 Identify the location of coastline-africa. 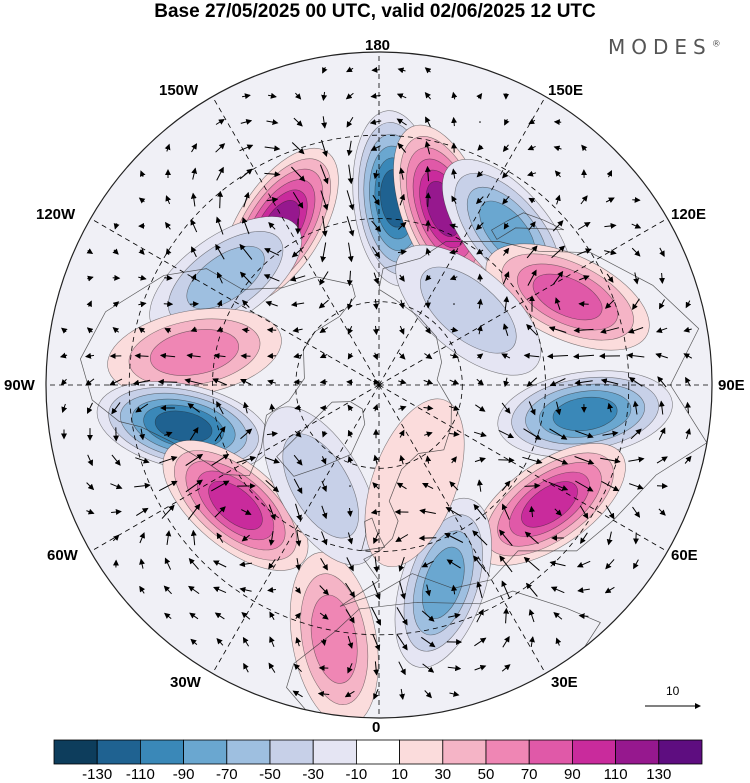
(443, 654).